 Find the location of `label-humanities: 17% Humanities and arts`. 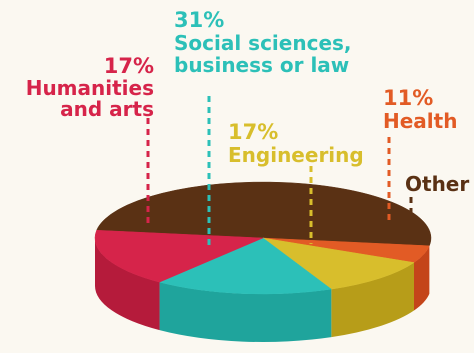

label-humanities: 17% Humanities and arts is located at coordinates (81, 87).